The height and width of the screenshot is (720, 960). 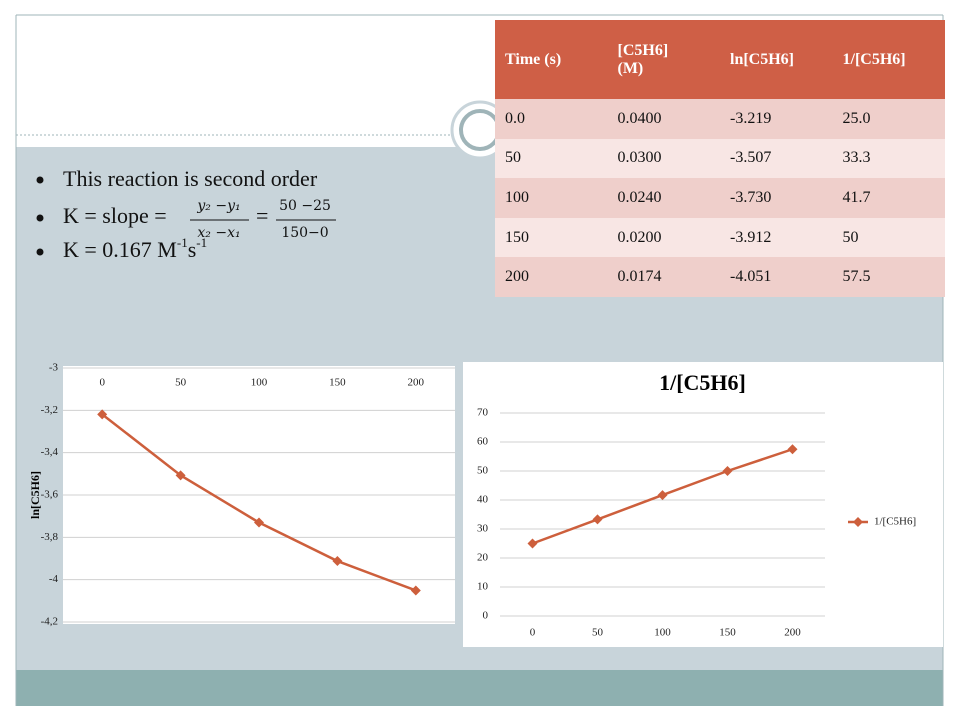 I want to click on header-text: Time (s), so click(x=533, y=59).